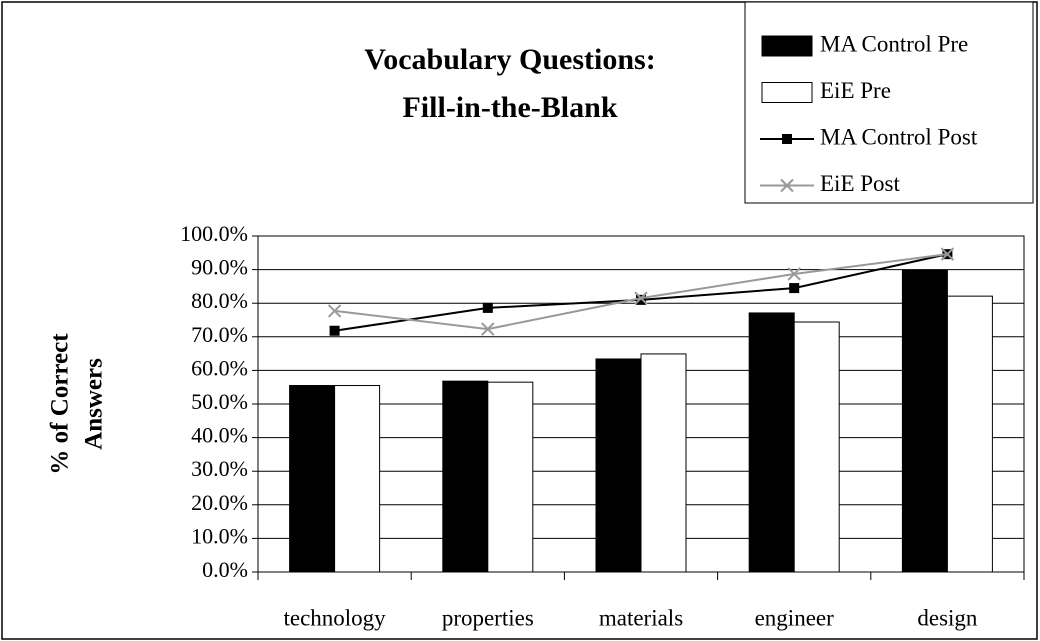 The width and height of the screenshot is (1040, 641). What do you see at coordinates (219, 334) in the screenshot?
I see `y-tick-label: 70.0%` at bounding box center [219, 334].